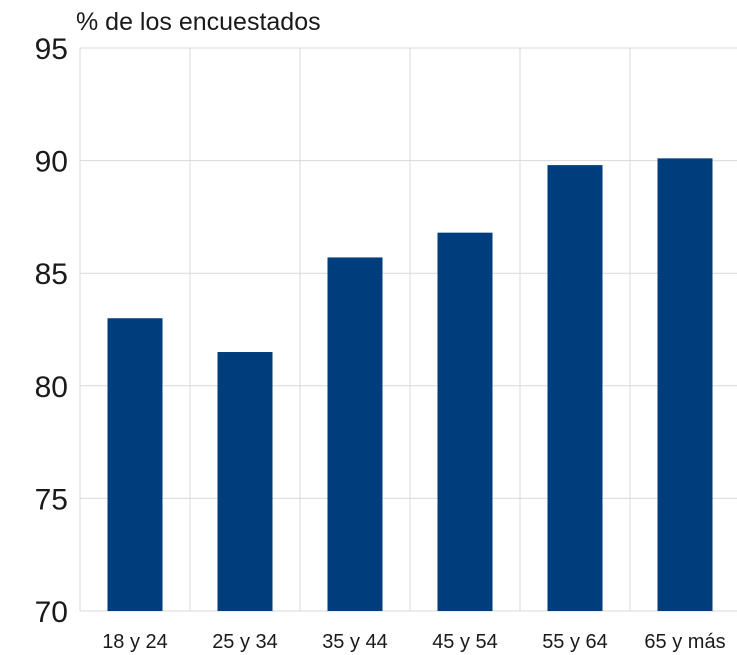 The height and width of the screenshot is (655, 737). I want to click on x-tick-label: 65 y más, so click(684, 642).